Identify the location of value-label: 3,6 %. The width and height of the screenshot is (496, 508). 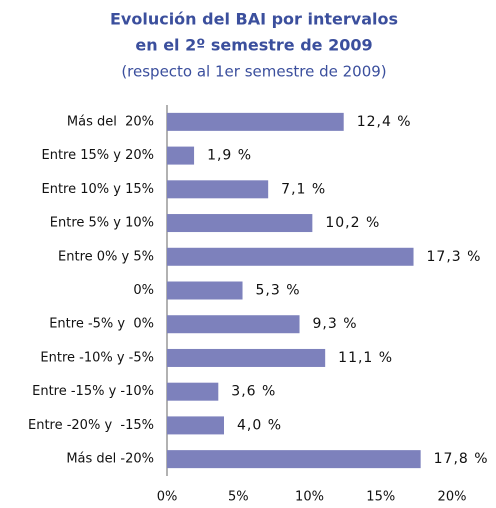
(253, 392).